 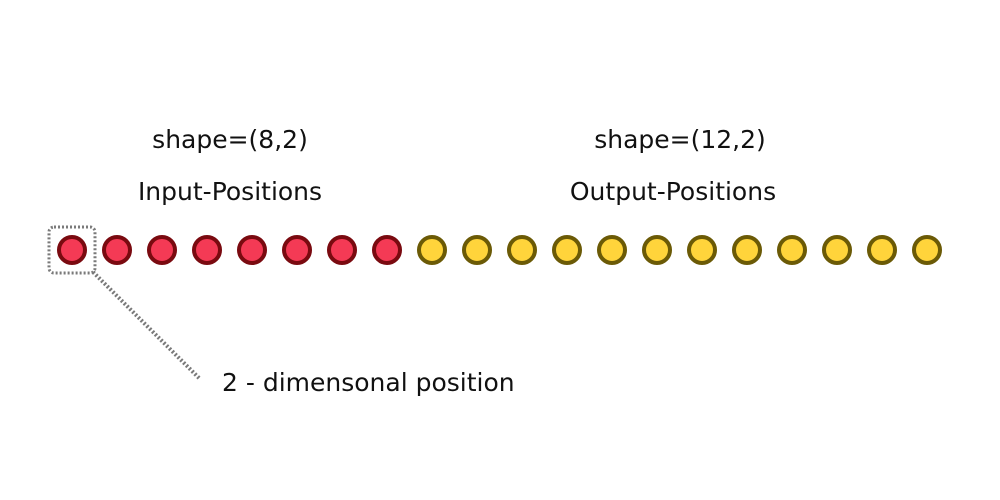 I want to click on output-positions-title: Output-Positions, so click(x=673, y=191).